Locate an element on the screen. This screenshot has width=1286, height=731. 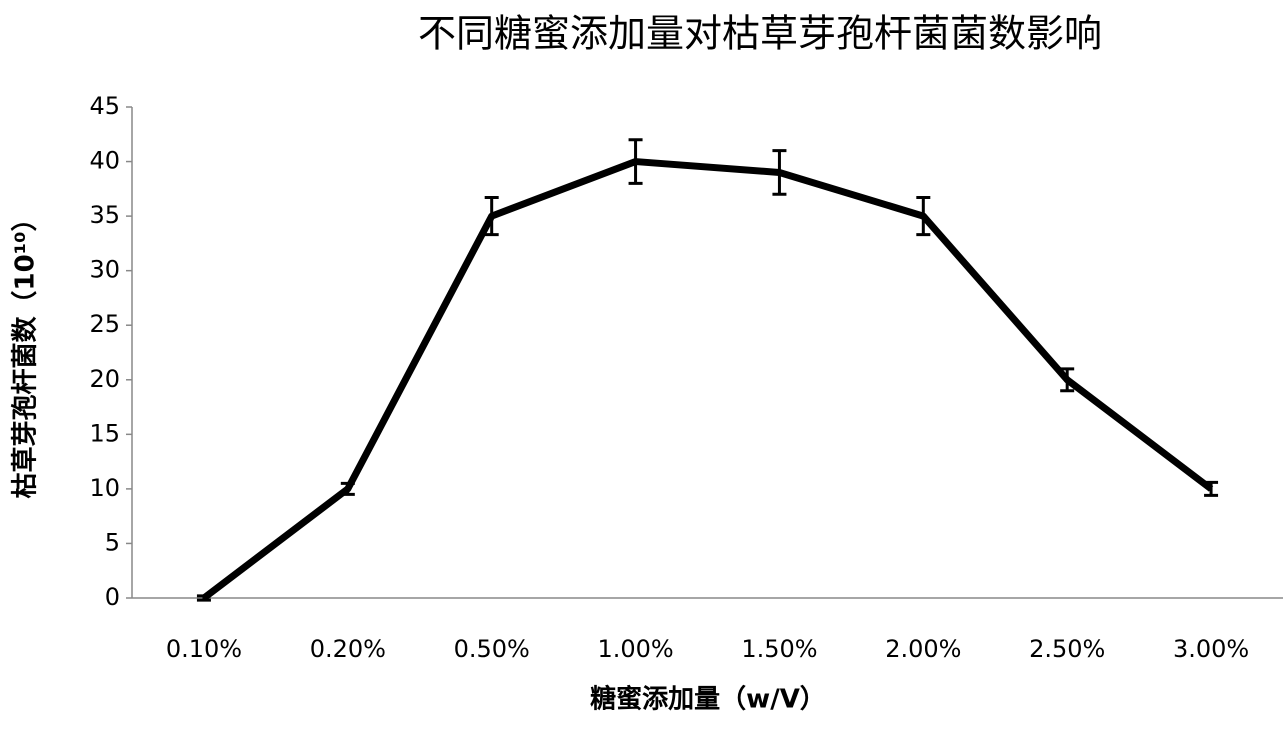
chart-title: 不同糖蜜添加量对枯草芽孢杆菌菌数影响 is located at coordinates (760, 34).